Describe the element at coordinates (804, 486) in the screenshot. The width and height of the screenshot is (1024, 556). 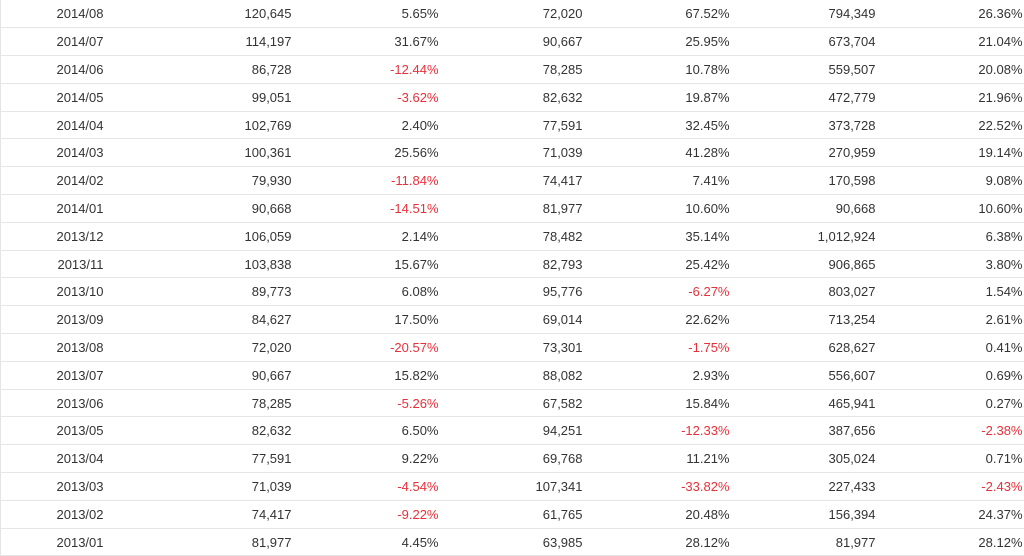
I see `cumulative-cell: 227,433` at that location.